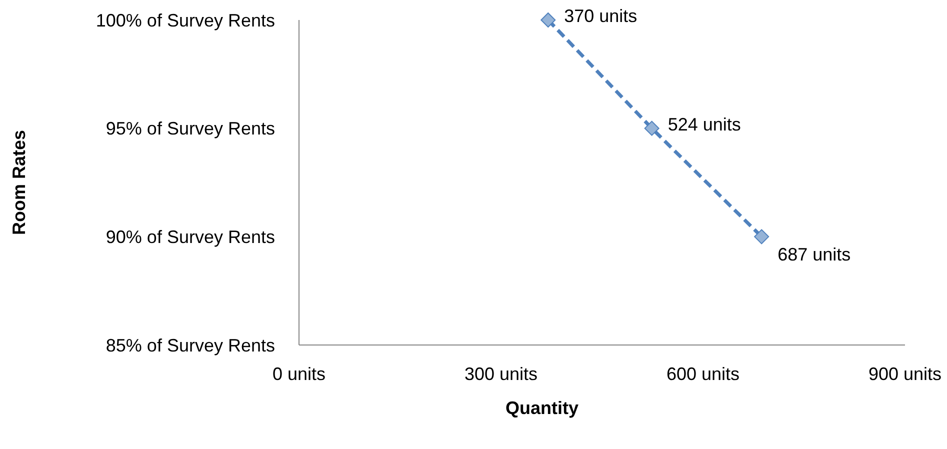 Image resolution: width=947 pixels, height=449 pixels. I want to click on x-tick-label: 0 units, so click(299, 374).